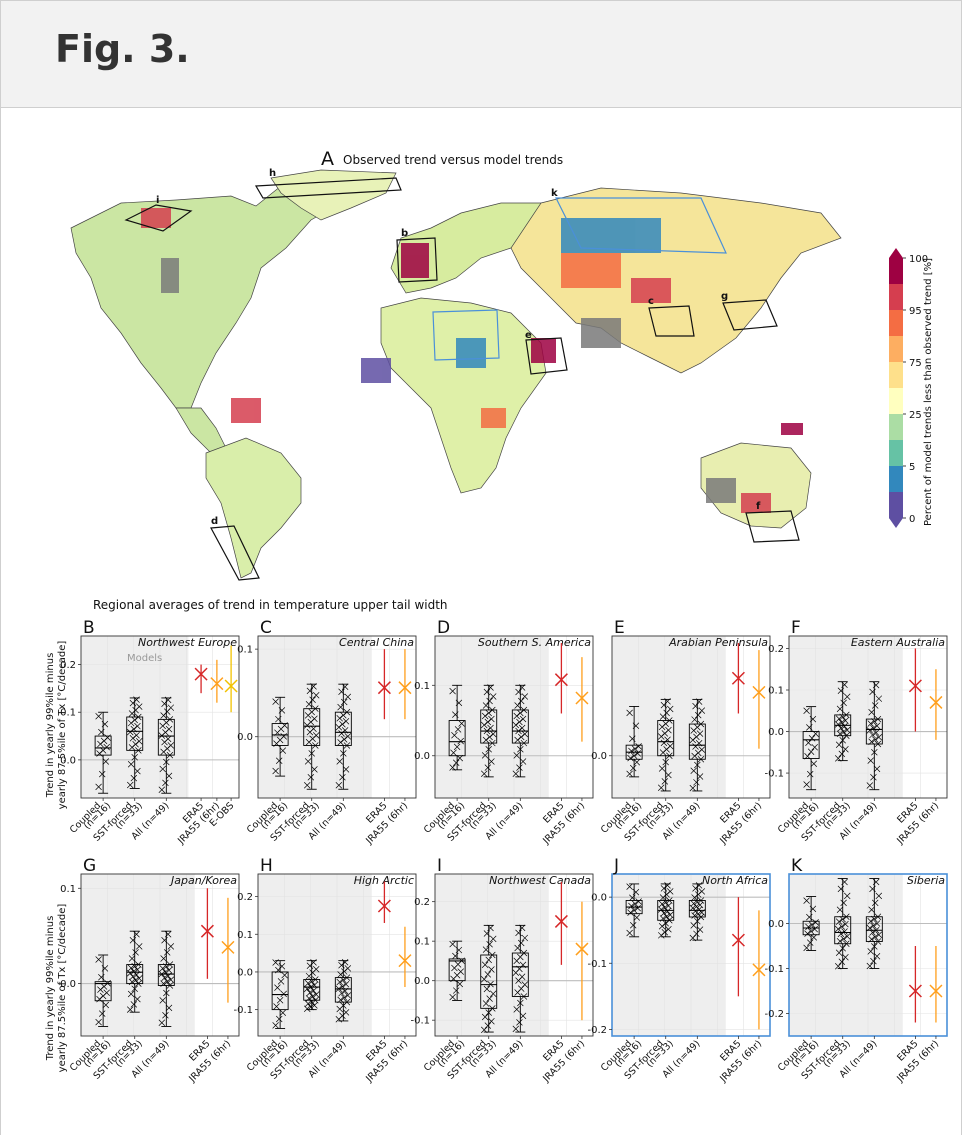 This screenshot has width=964, height=1139. What do you see at coordinates (671, 321) in the screenshot?
I see `region-box-c` at bounding box center [671, 321].